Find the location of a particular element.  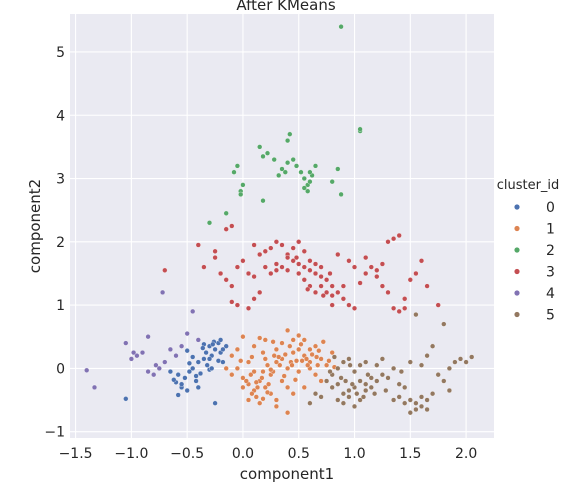

x-tick-label: −1.5 is located at coordinates (76, 454).